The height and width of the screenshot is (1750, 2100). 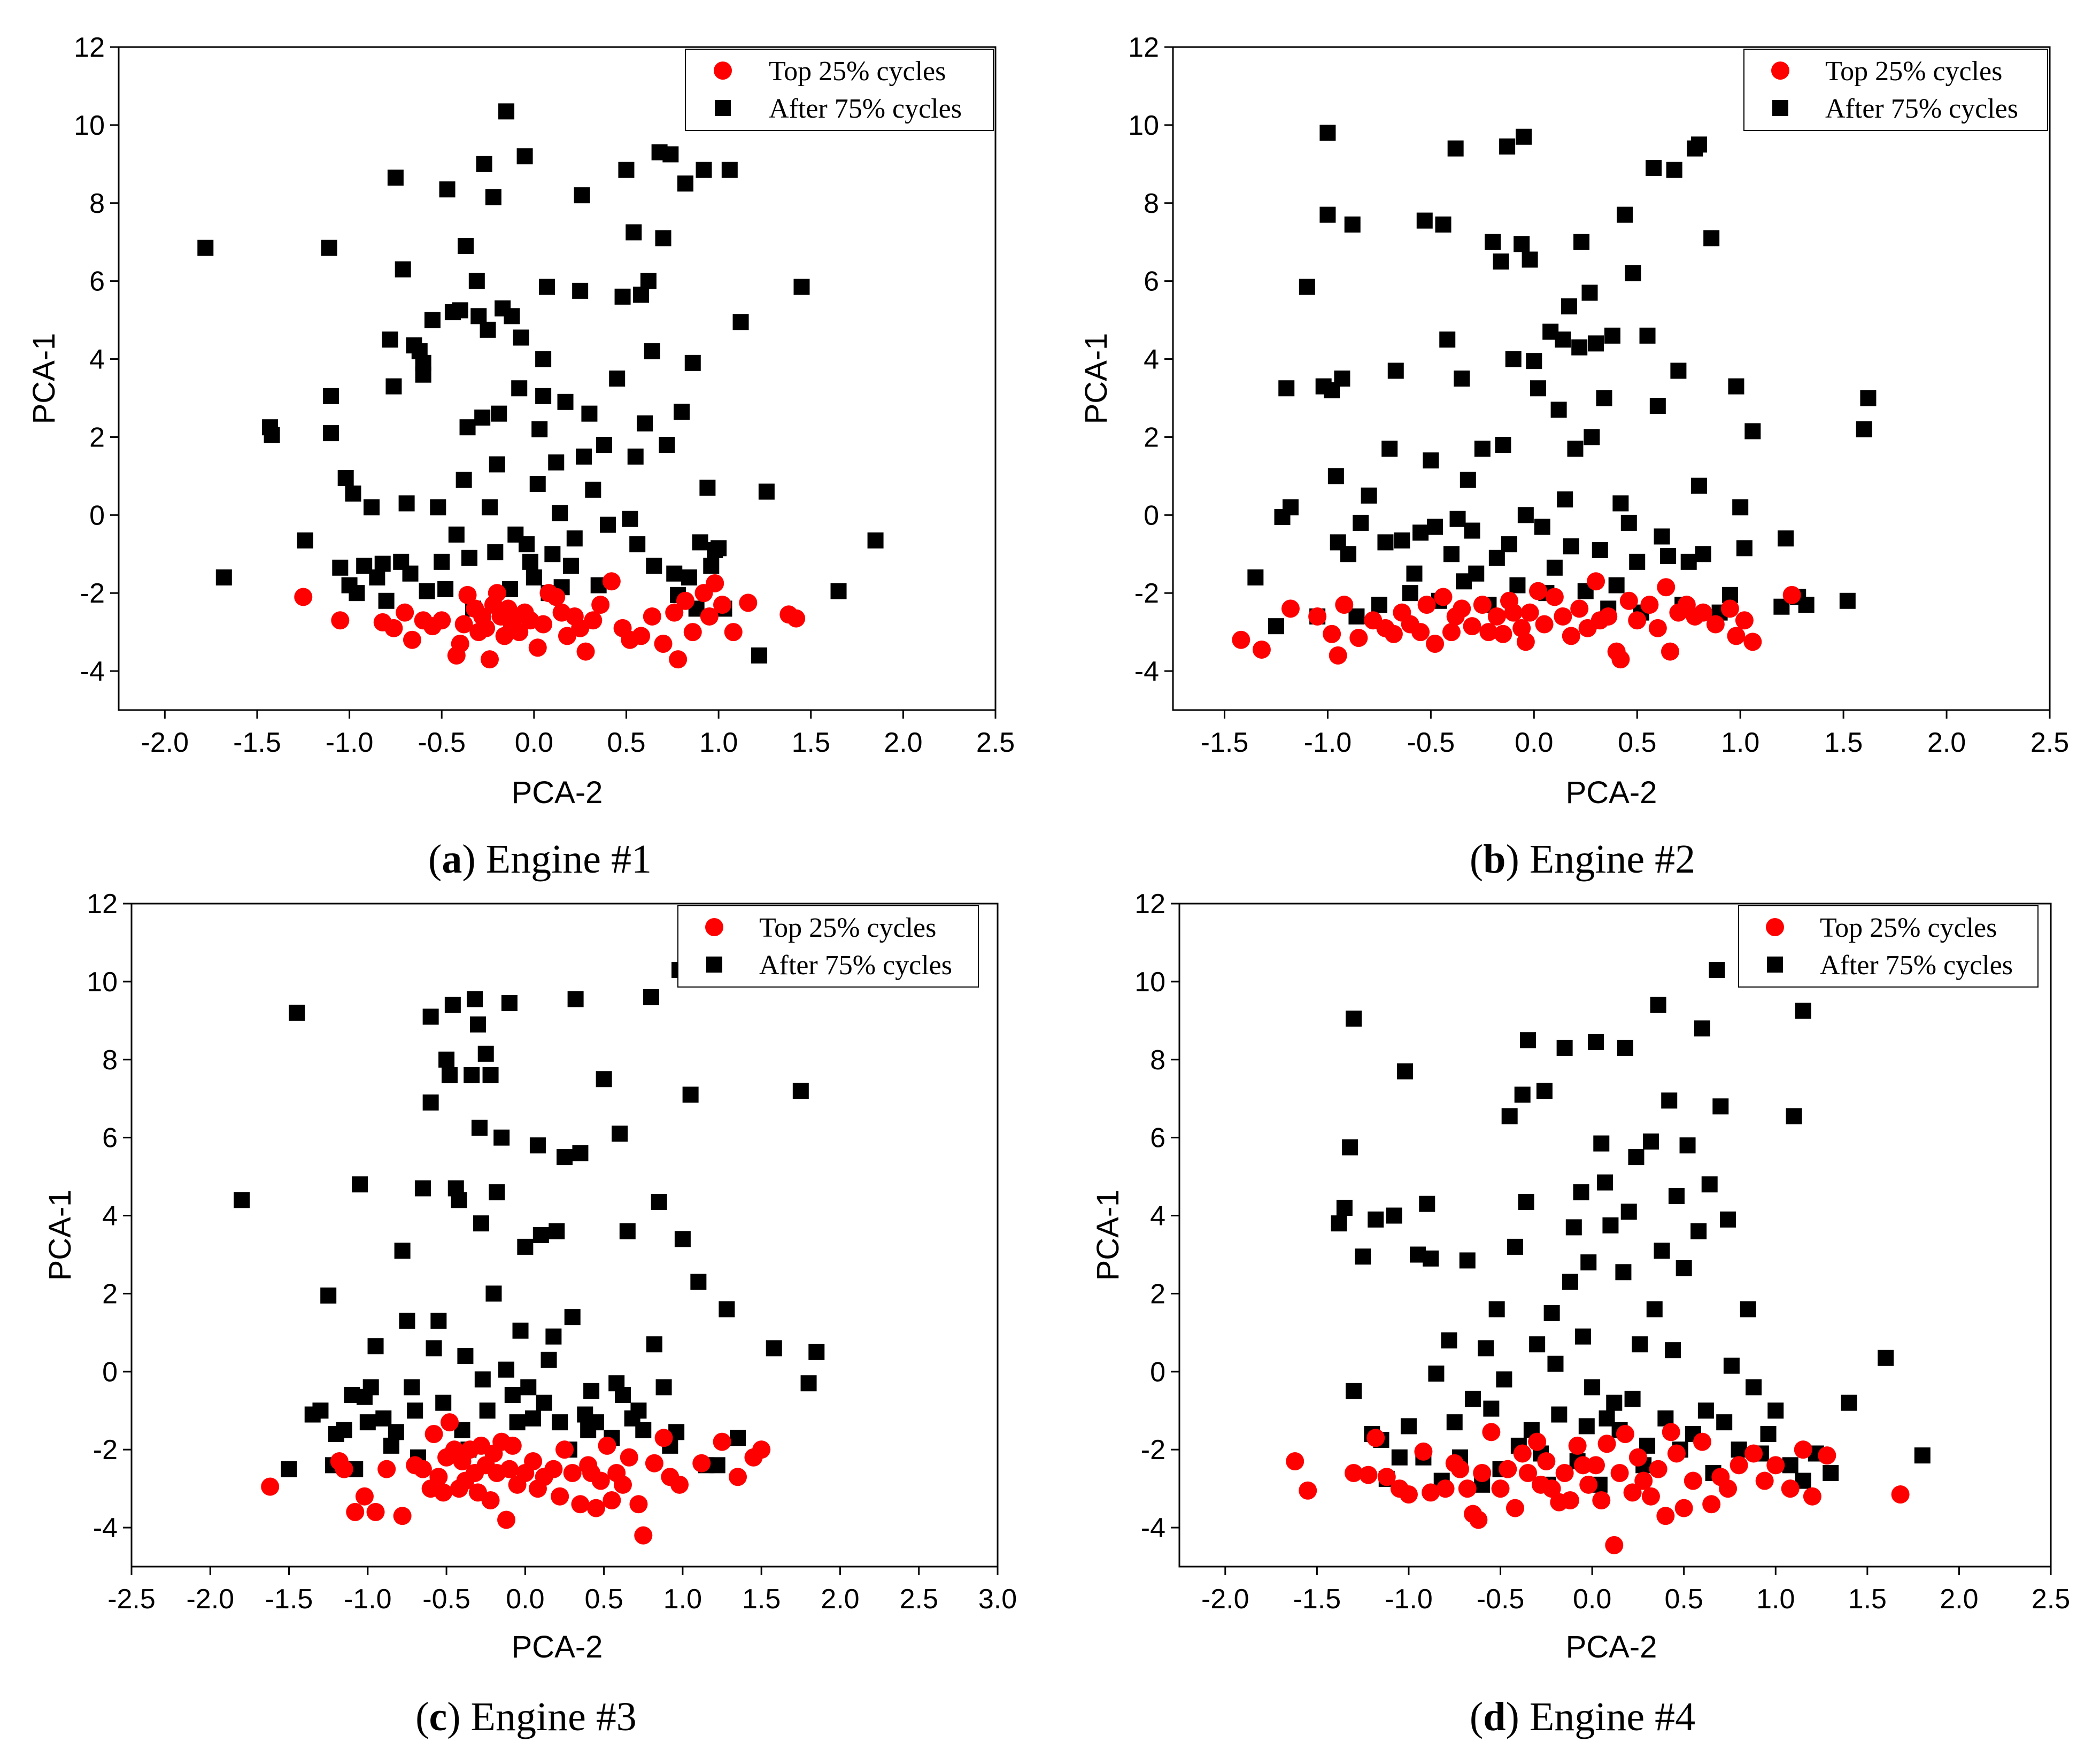 I want to click on y-axis-ticks: -4 -2 0 2 4 6 8 10 12, so click(x=1150, y=359).